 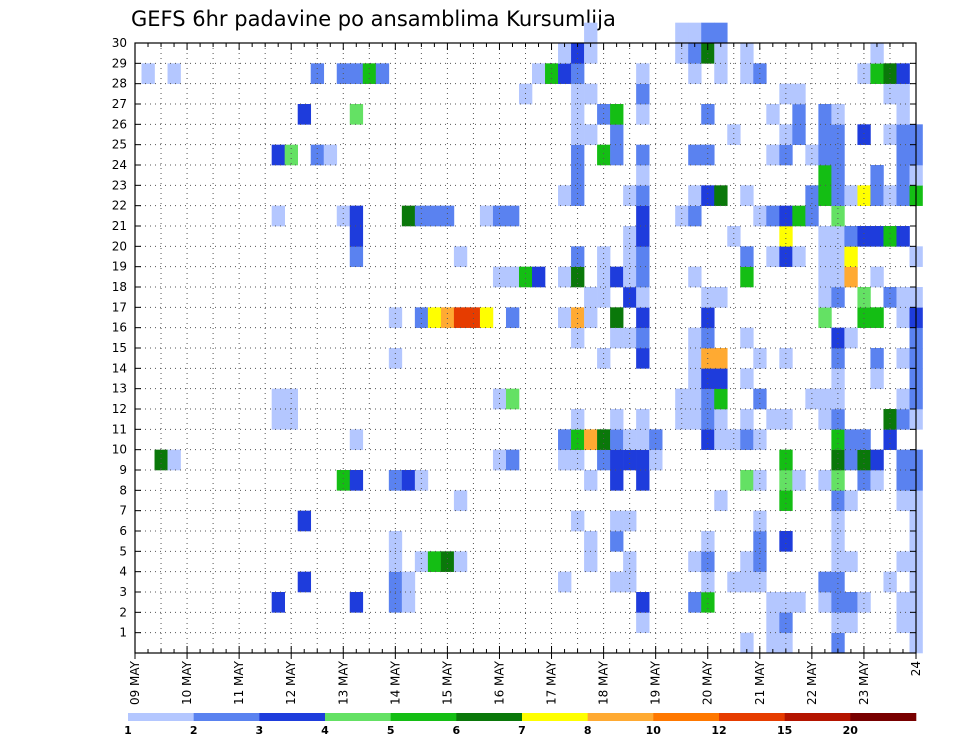 I want to click on legend-label: 8, so click(x=588, y=730).